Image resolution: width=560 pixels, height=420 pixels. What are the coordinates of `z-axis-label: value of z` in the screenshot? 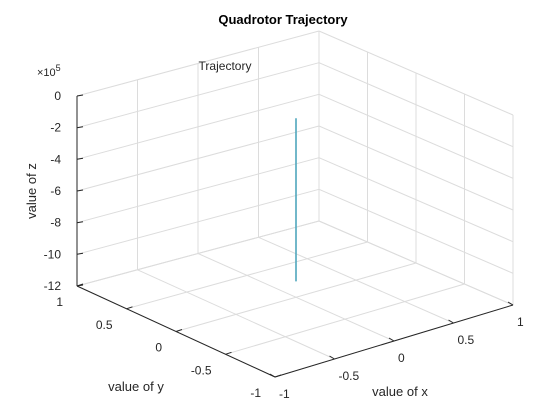 It's located at (31, 191).